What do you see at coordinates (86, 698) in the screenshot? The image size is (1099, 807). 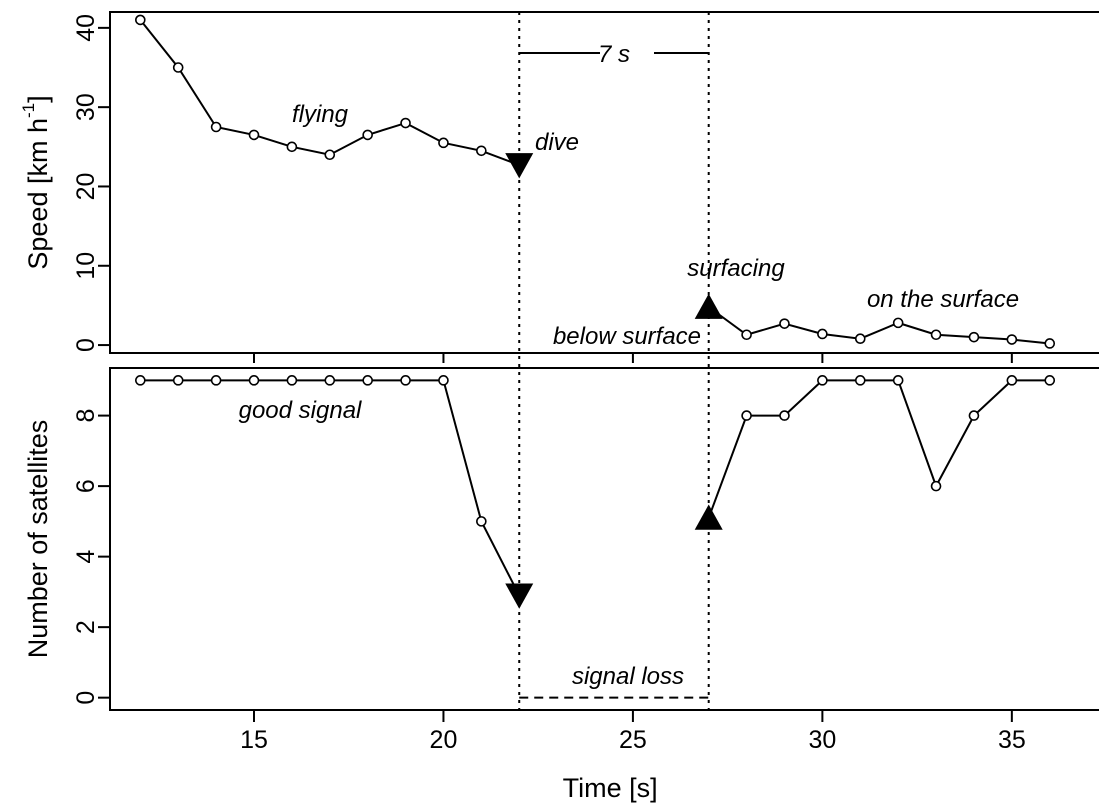 I see `bottom-y-tick-label: 0` at bounding box center [86, 698].